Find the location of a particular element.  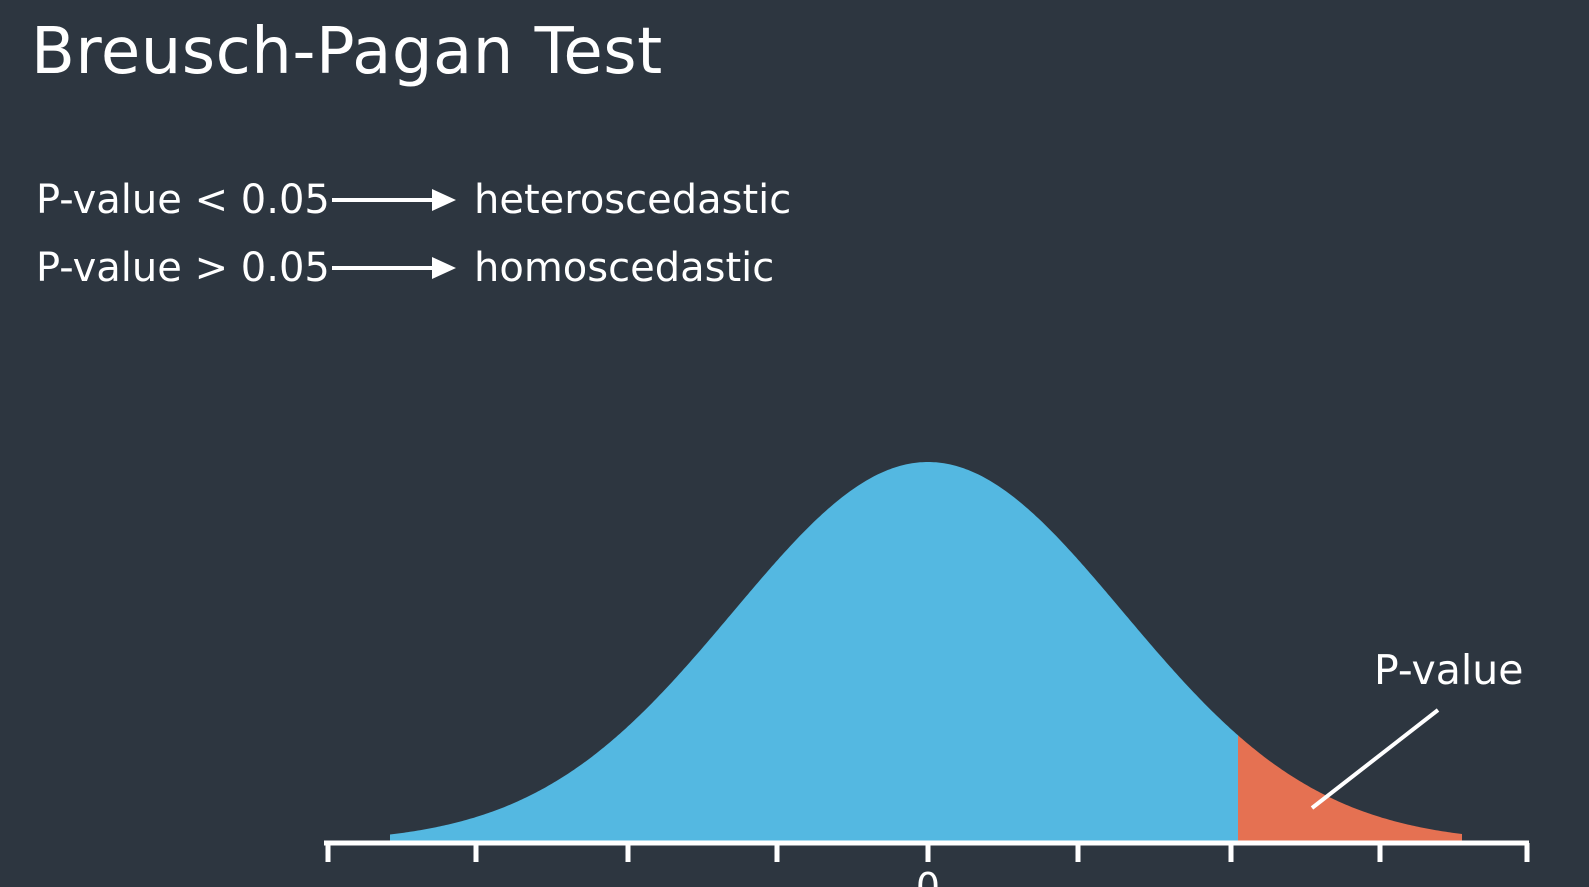

rule-result: homoscedastic is located at coordinates (624, 268).